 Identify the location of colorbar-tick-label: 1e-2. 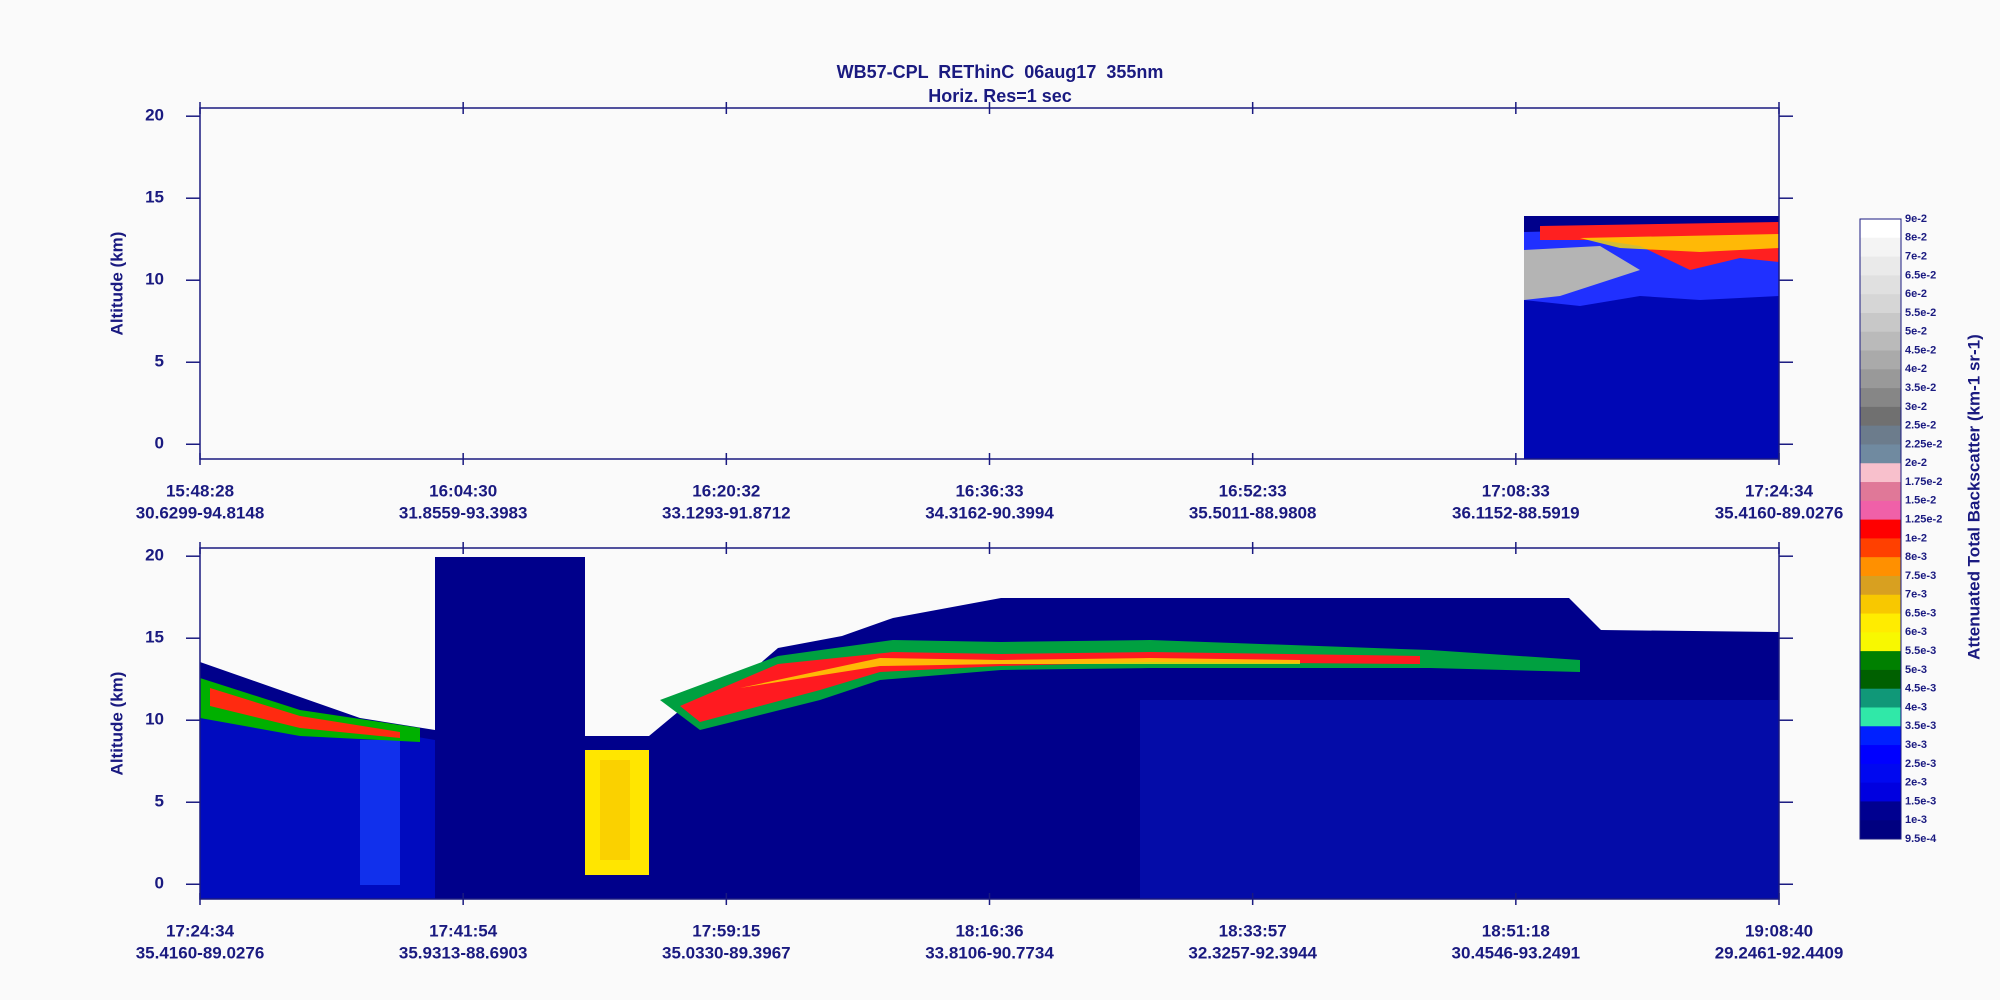
(1916, 538).